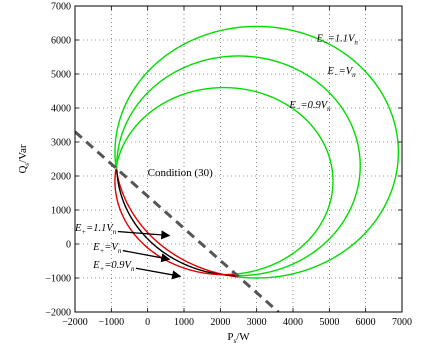 The width and height of the screenshot is (427, 349). I want to click on annotation-e-minus-1-1: E−=1.1Vn, so click(337, 40).